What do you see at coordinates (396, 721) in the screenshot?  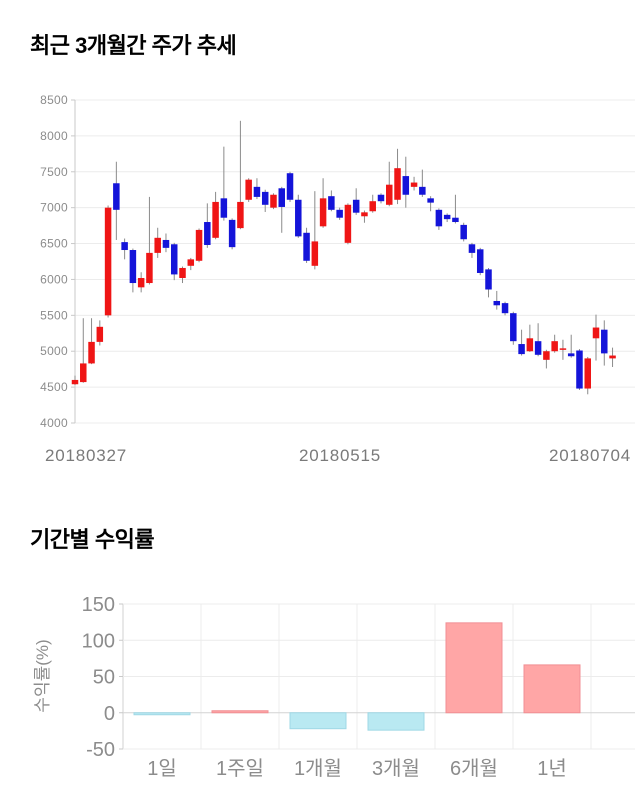 I see `bar-3개월` at bounding box center [396, 721].